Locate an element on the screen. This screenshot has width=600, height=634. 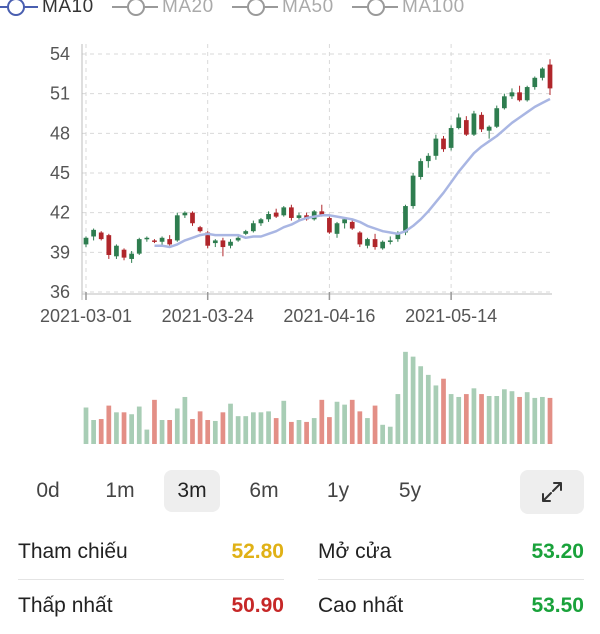
x-tick-label: 2021-05-14 is located at coordinates (451, 316).